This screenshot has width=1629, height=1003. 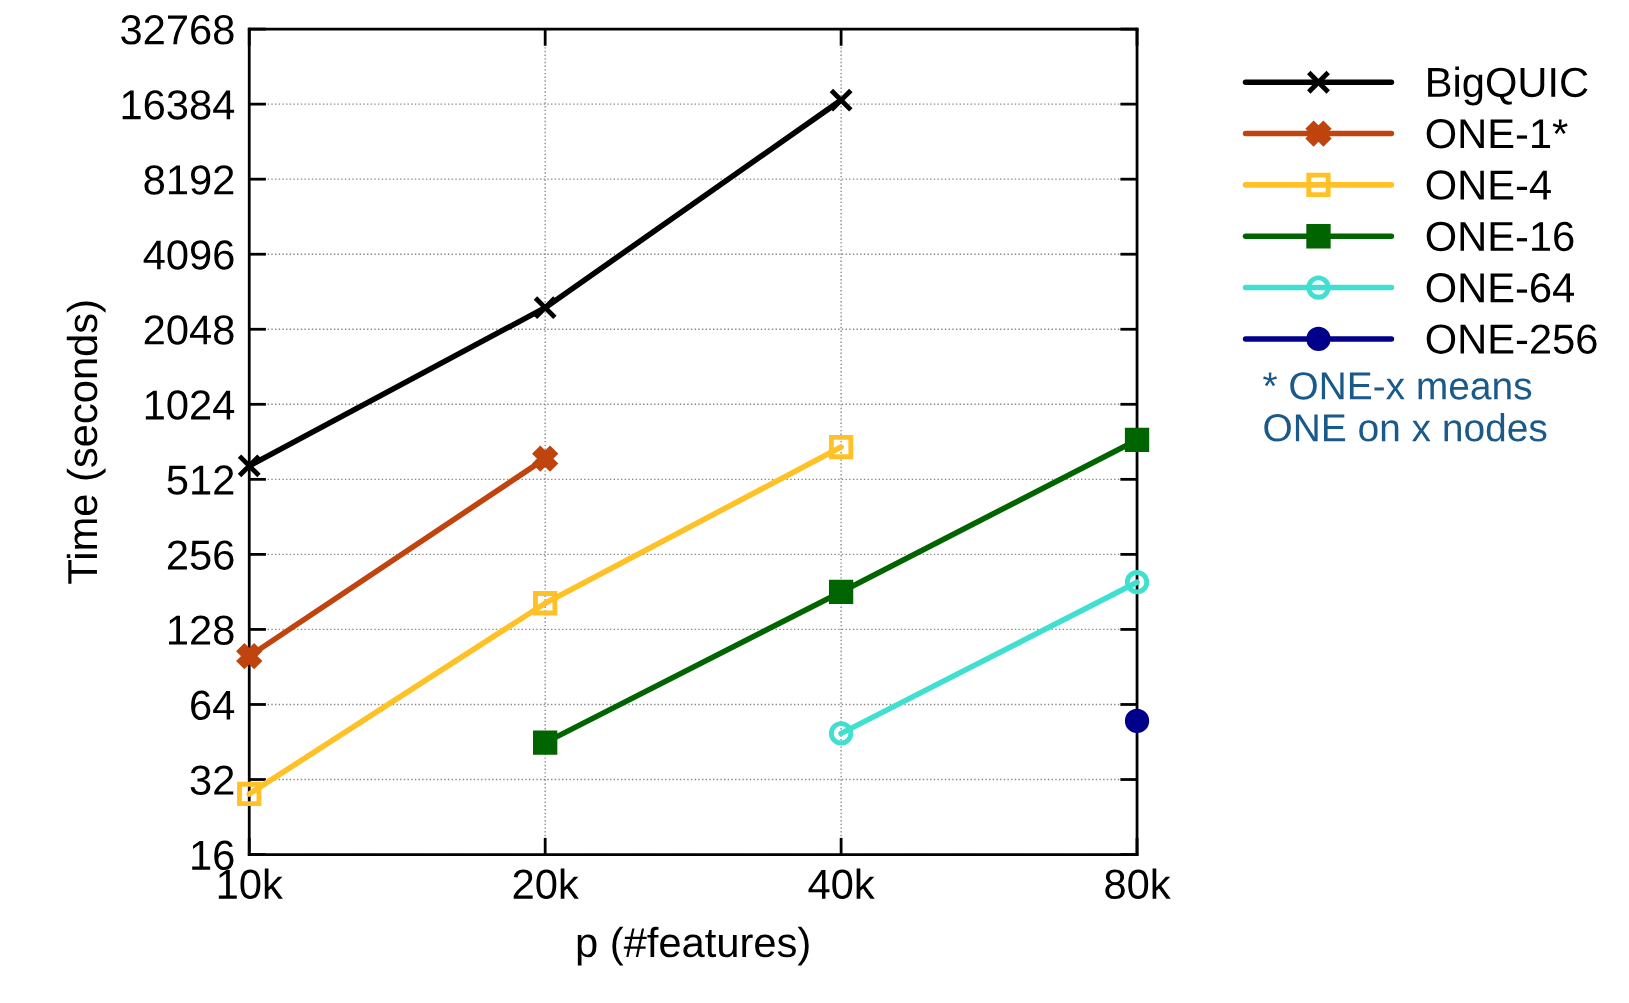 I want to click on legend-label: ONE-64, so click(x=1500, y=288).